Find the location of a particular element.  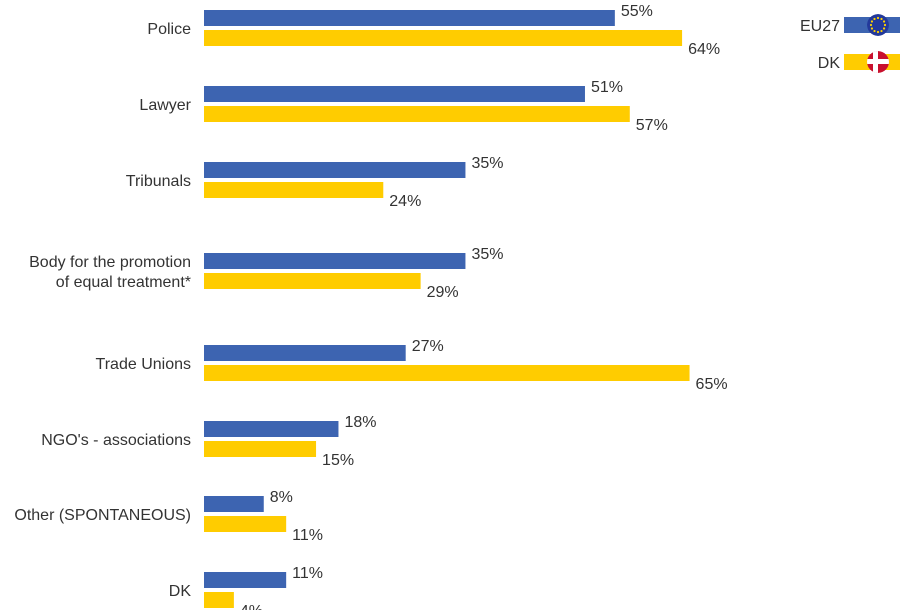

value-label-dk: 4% is located at coordinates (251, 606).